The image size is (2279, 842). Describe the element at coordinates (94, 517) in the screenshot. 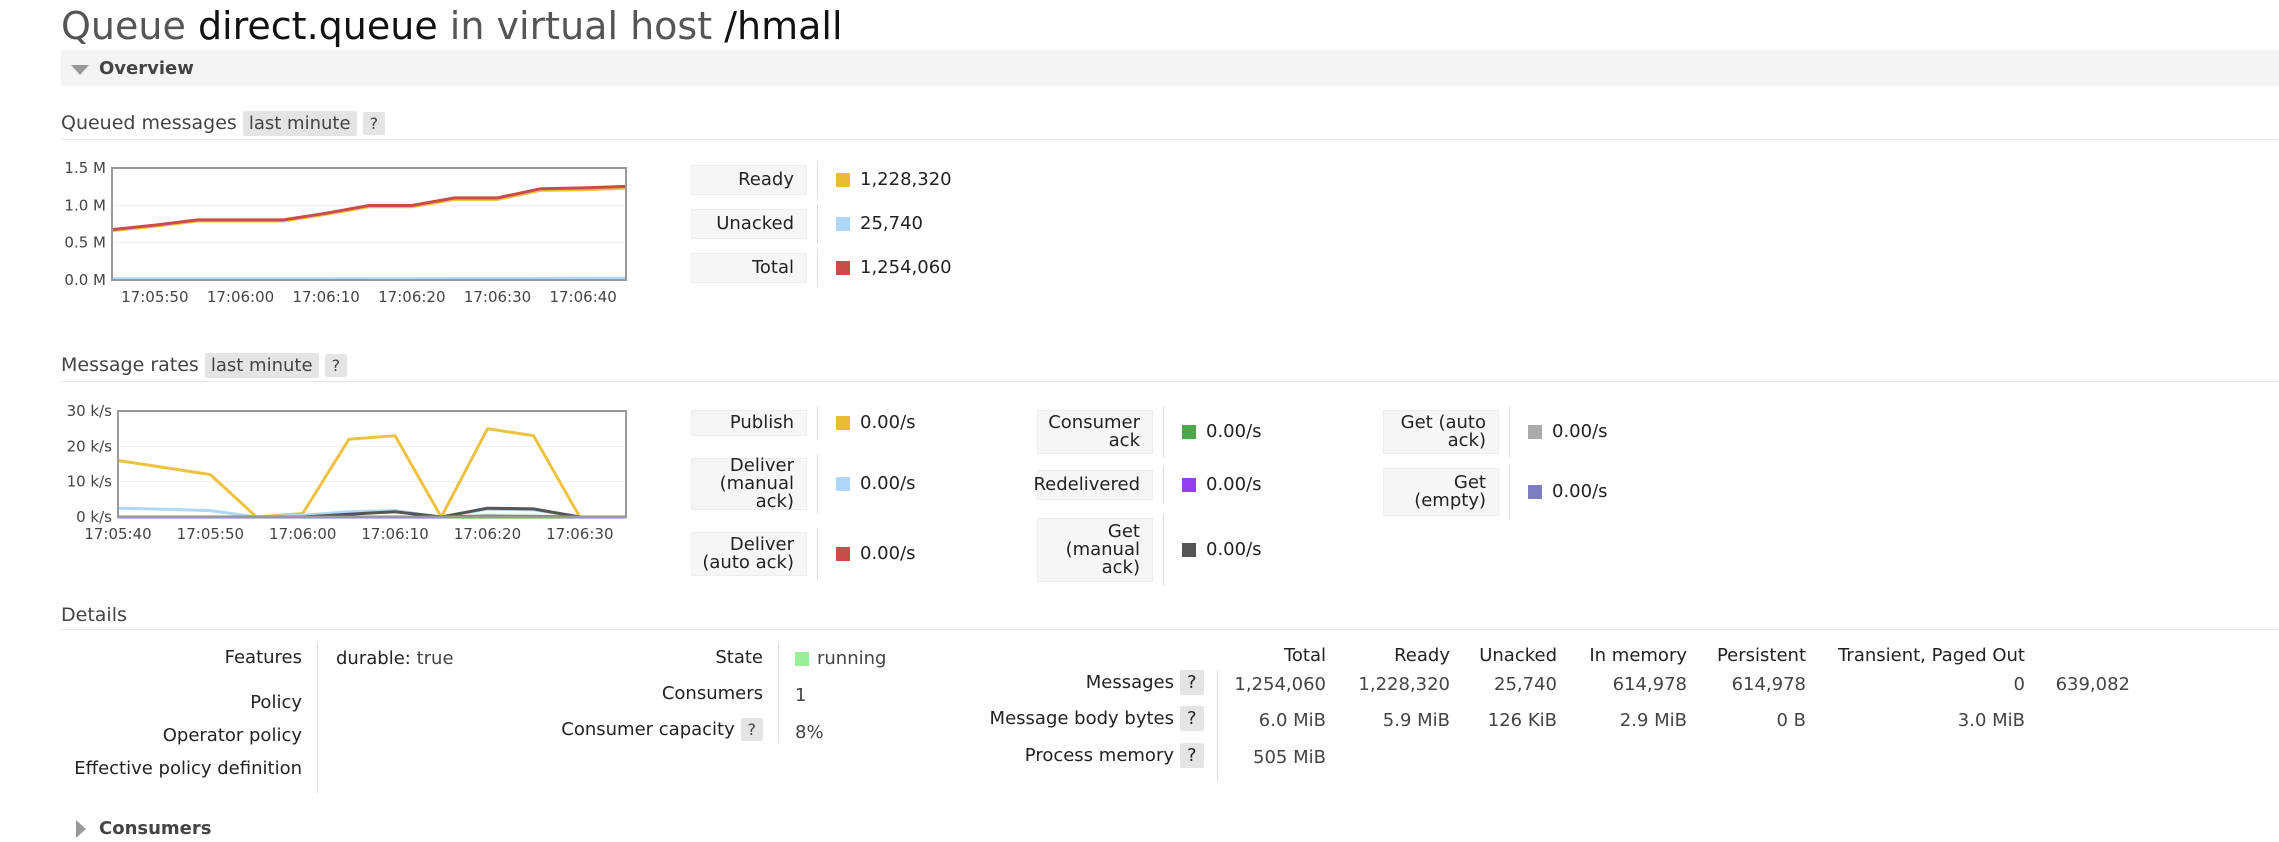

I see `y-tick-label: 0 k/s` at that location.